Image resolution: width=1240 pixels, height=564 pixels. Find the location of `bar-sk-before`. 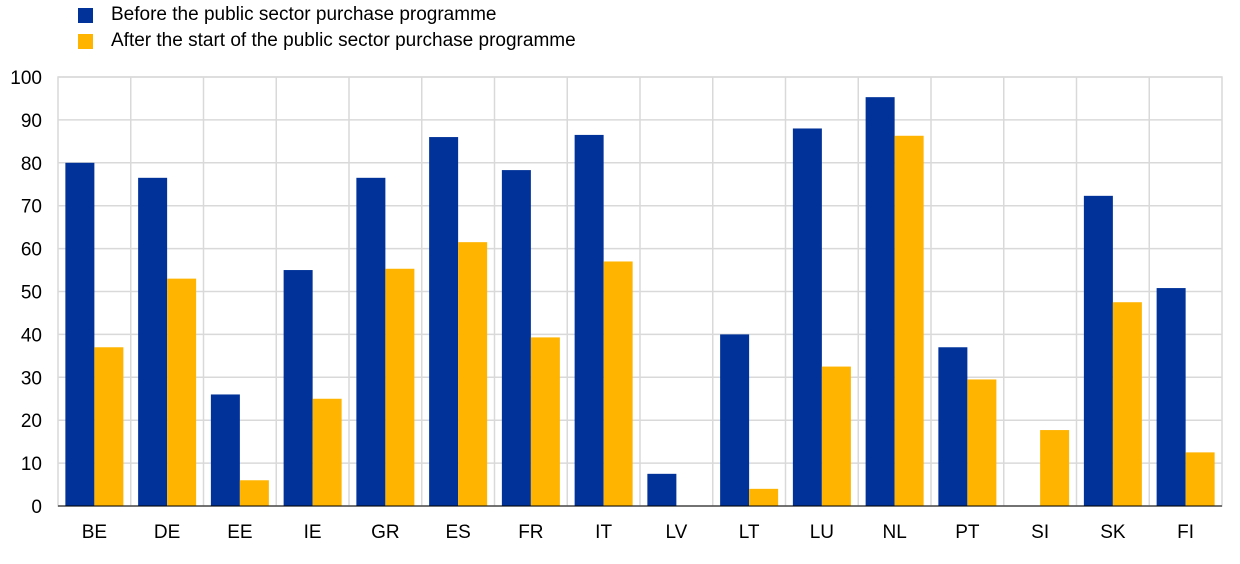

bar-sk-before is located at coordinates (1098, 350).